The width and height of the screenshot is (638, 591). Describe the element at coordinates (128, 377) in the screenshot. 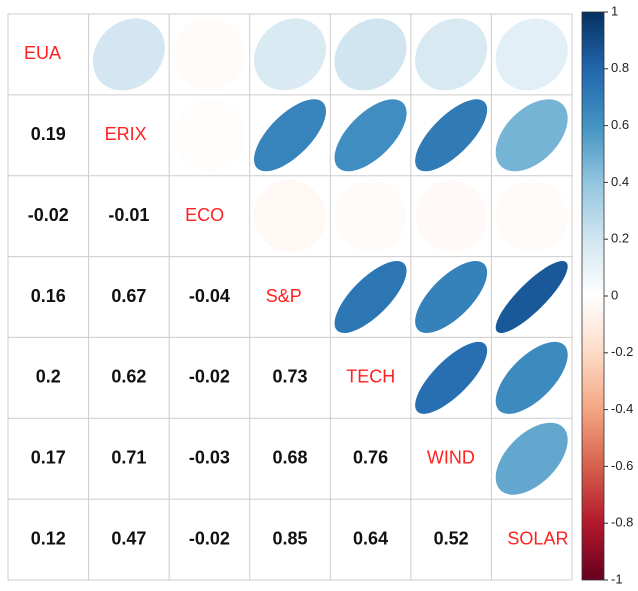

I see `coefficient: 0.62` at that location.